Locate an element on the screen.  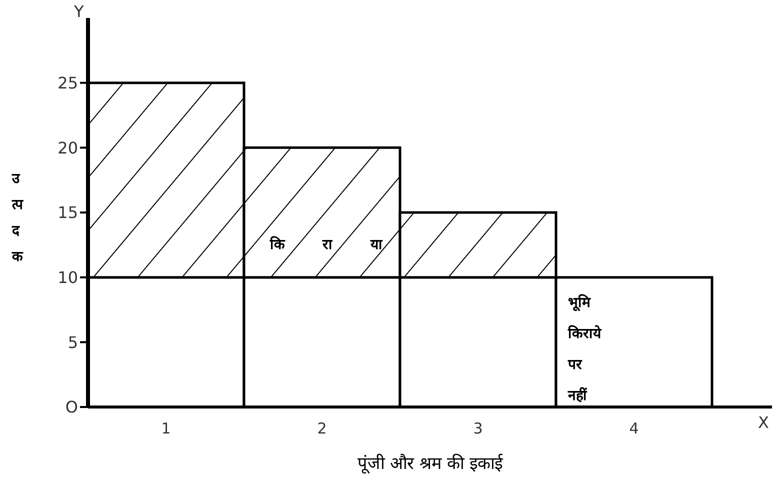
y-tick-label: O is located at coordinates (71, 407).